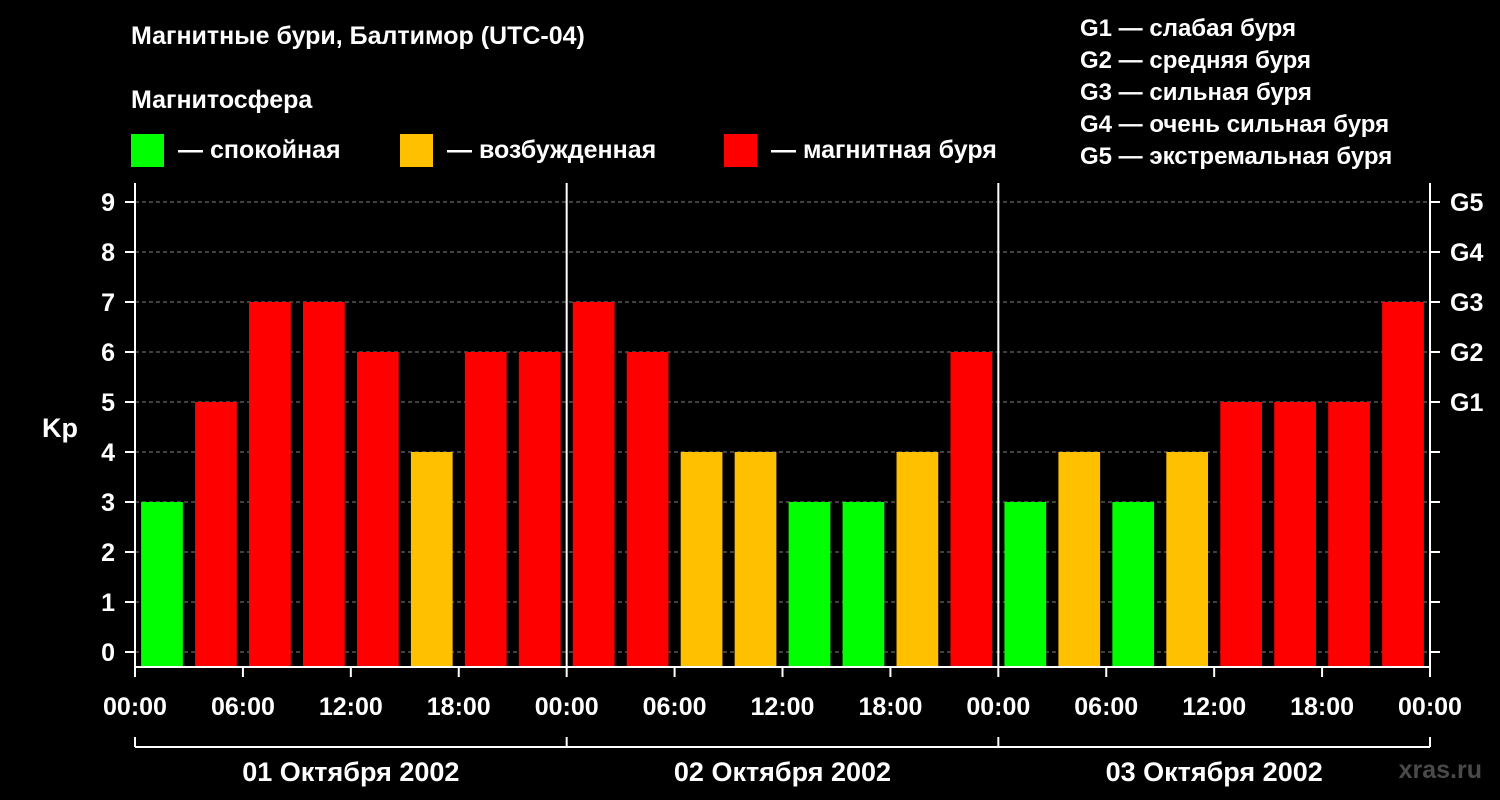 The height and width of the screenshot is (800, 1500). What do you see at coordinates (1466, 403) in the screenshot?
I see `g-scale-label: G1` at bounding box center [1466, 403].